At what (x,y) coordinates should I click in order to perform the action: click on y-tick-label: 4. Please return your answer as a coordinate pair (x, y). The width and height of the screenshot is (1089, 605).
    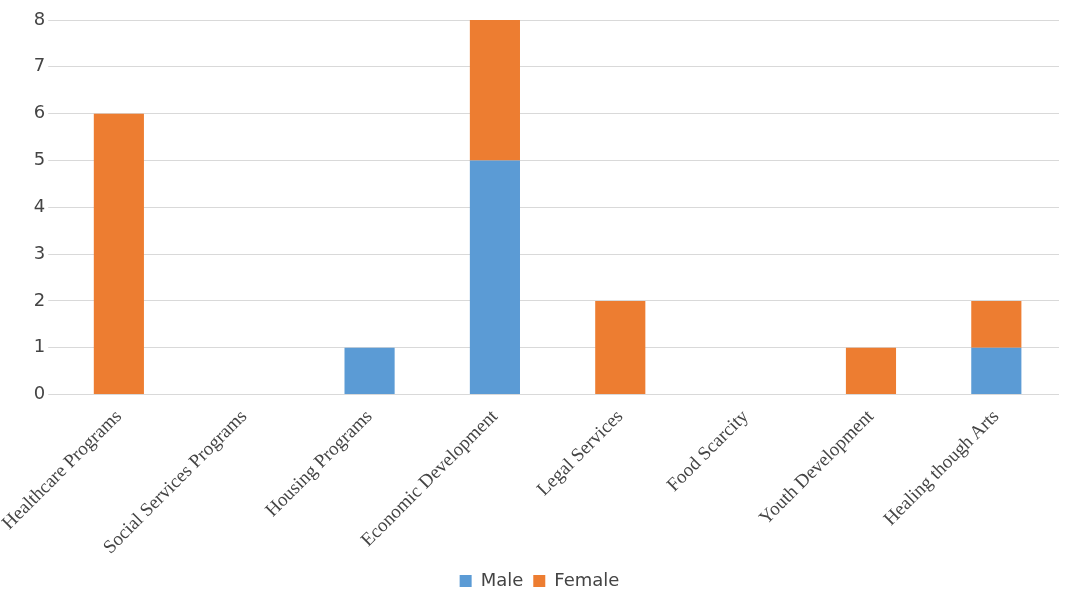
    Looking at the image, I should click on (39, 205).